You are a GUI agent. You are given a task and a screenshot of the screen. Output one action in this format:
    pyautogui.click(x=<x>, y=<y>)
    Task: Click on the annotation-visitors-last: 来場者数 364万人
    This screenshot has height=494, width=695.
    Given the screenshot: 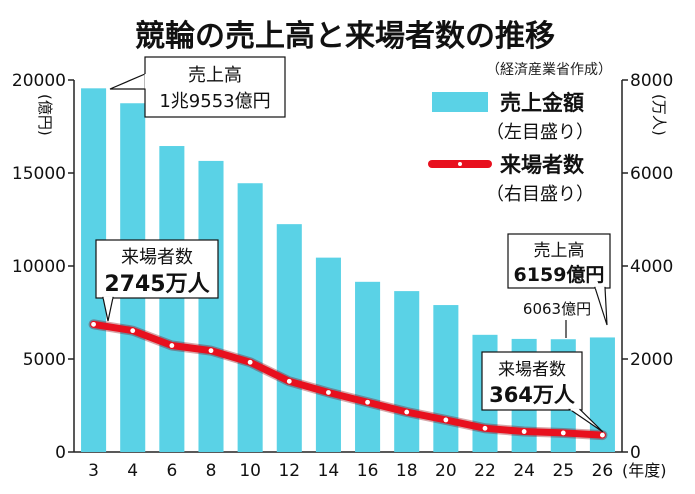 What is the action you would take?
    pyautogui.click(x=542, y=392)
    